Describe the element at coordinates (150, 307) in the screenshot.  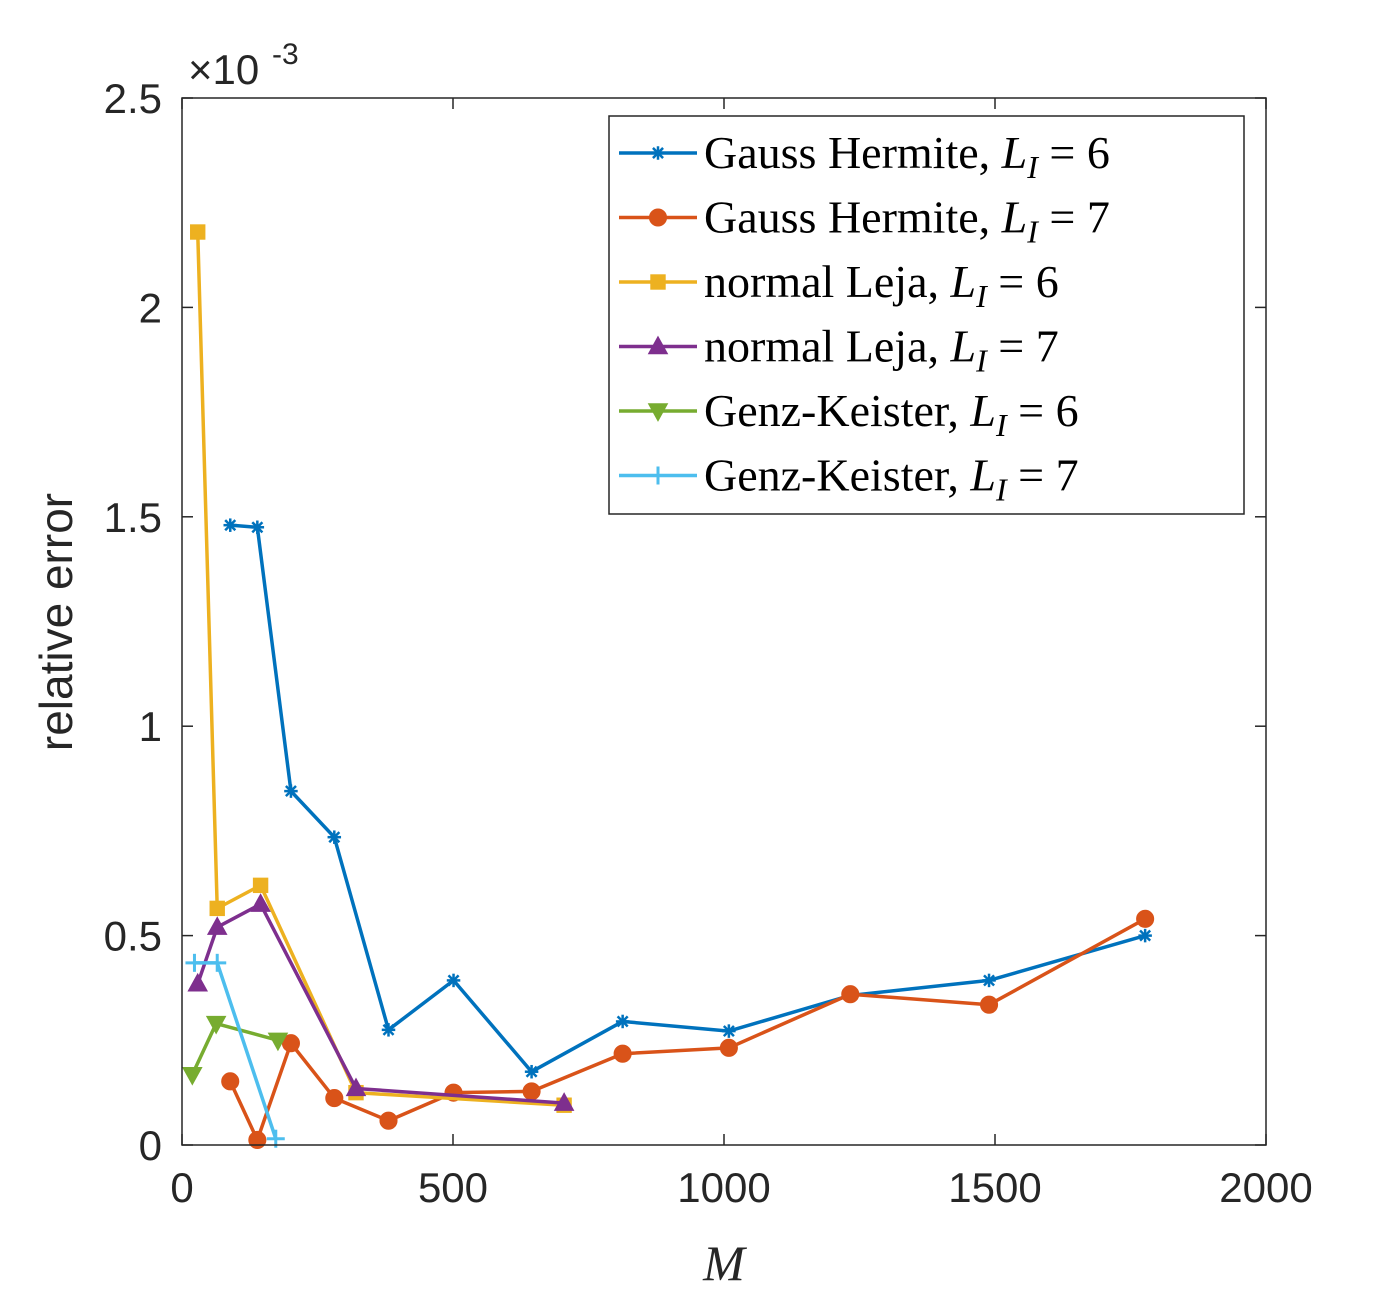
I see `y-tick-label: 2` at that location.